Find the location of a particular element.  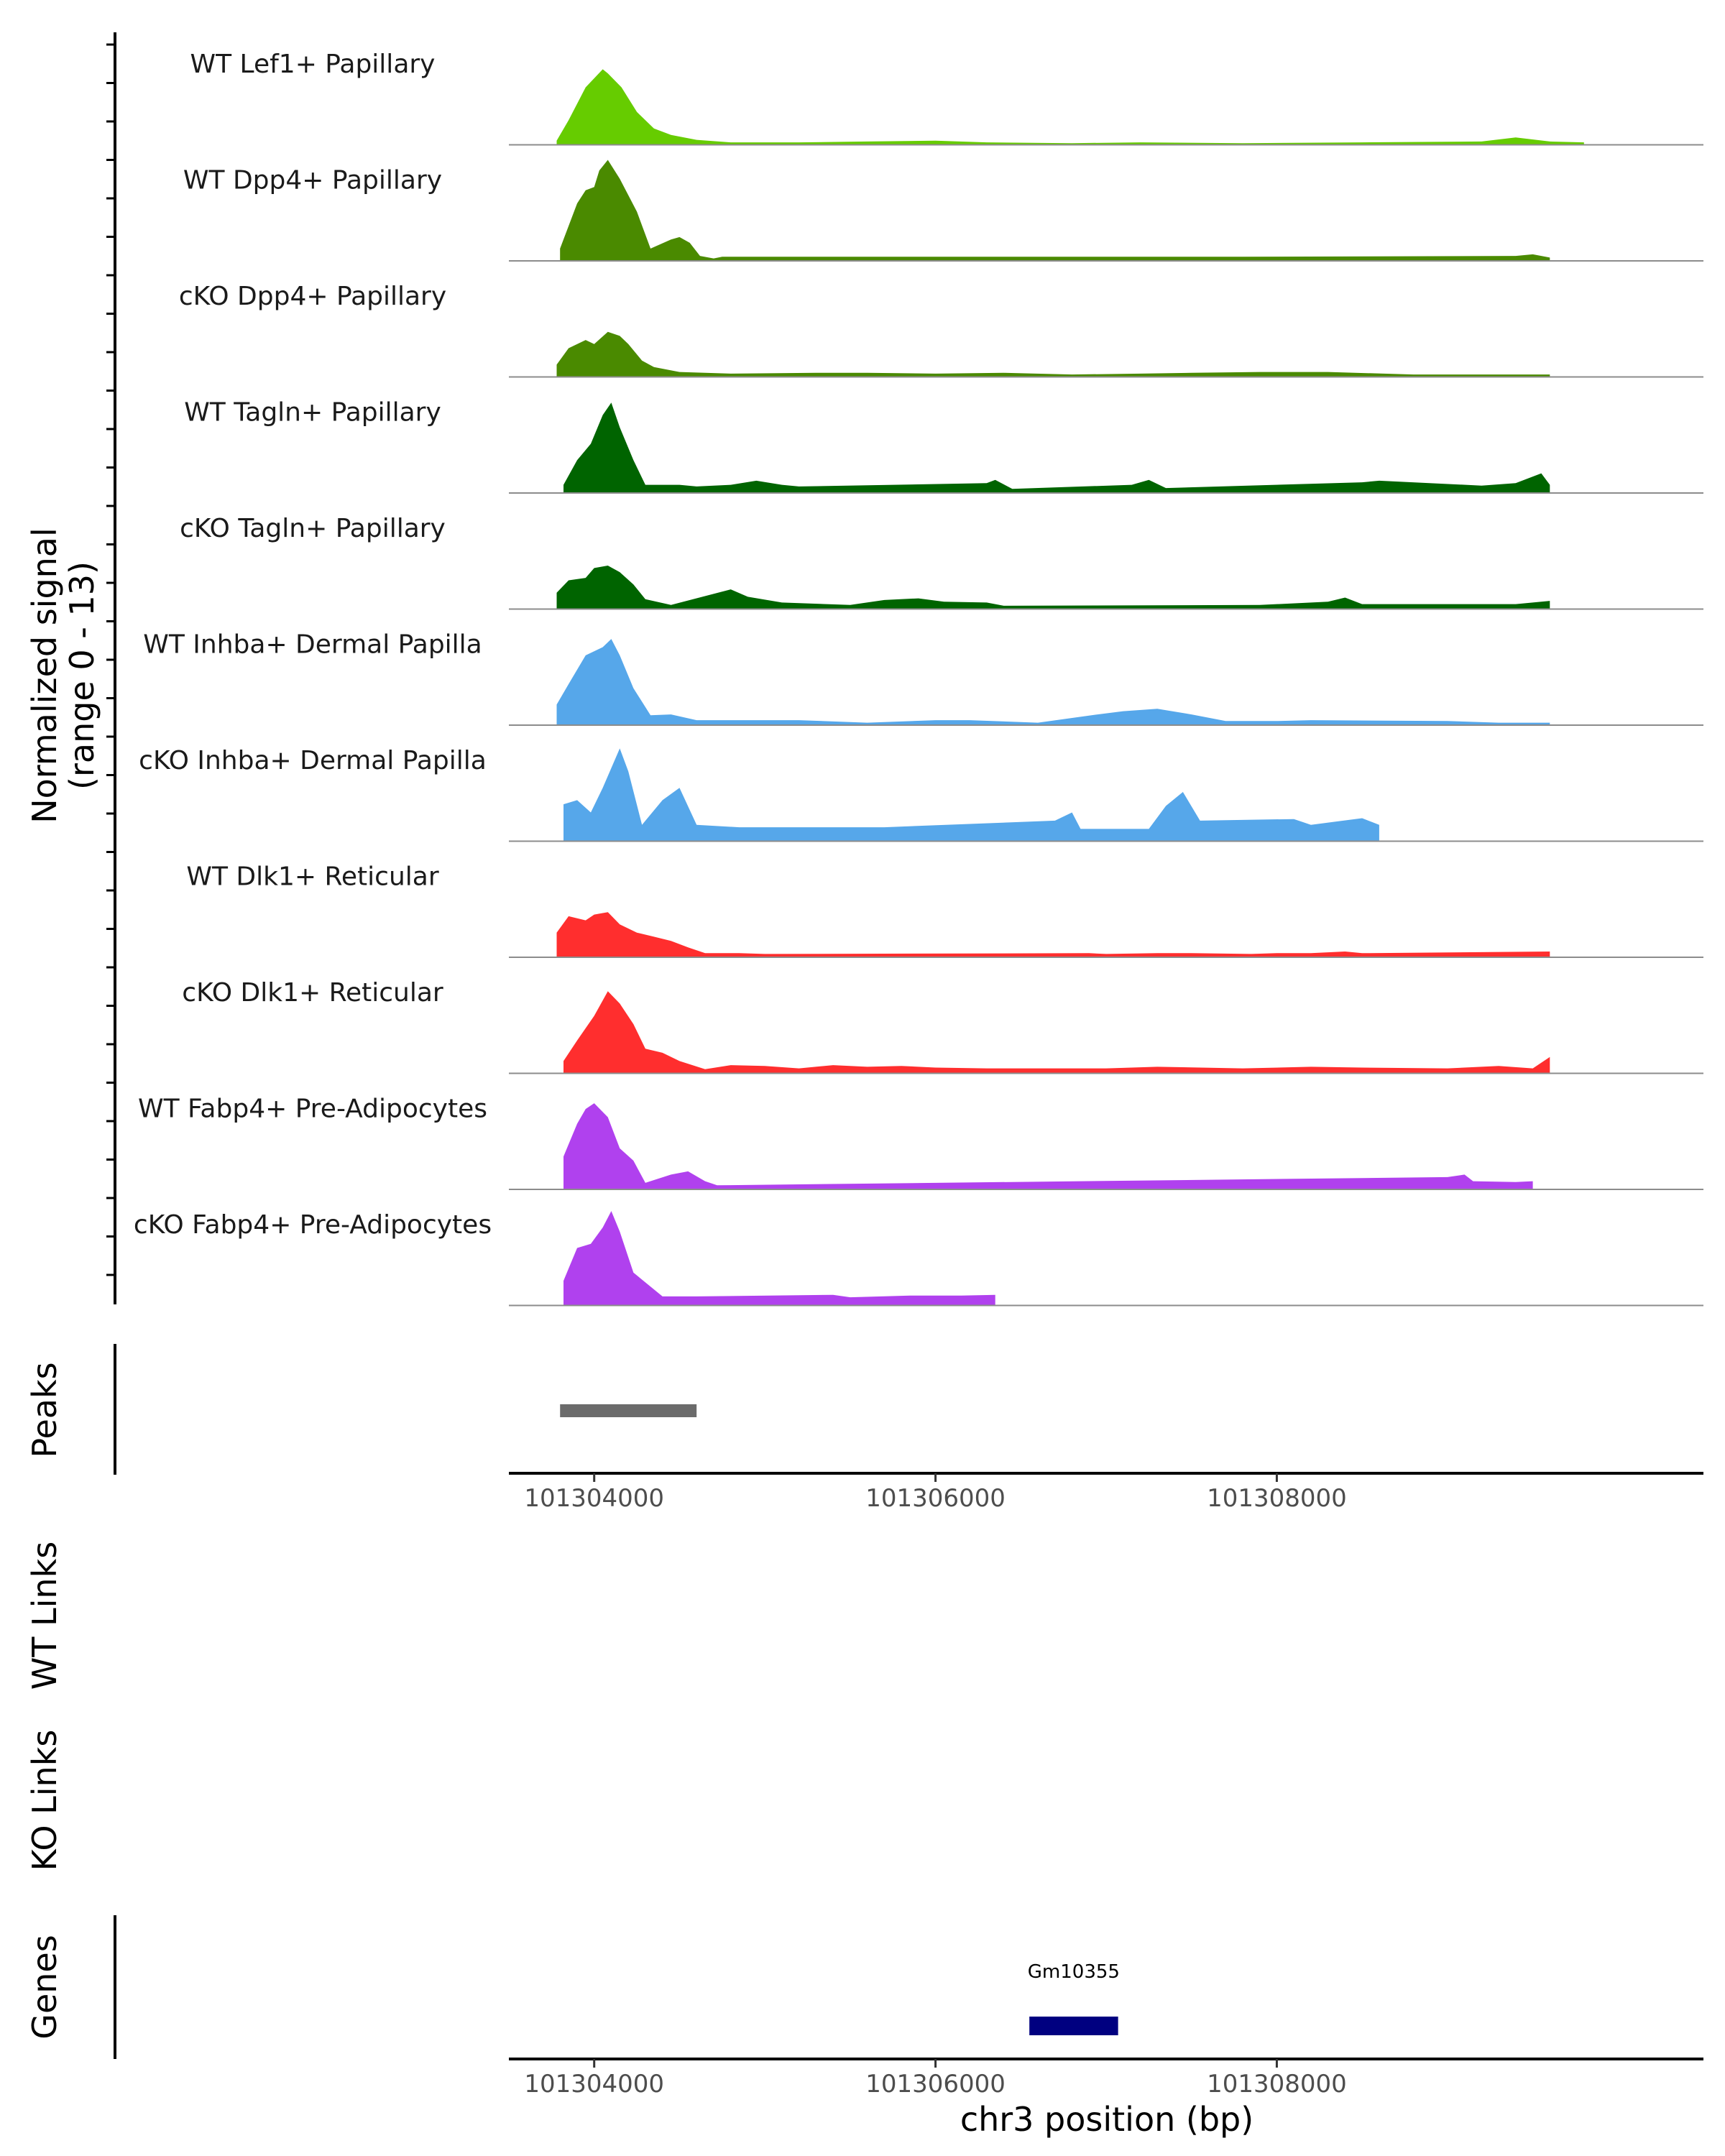

gene-name-label: Gm10355 is located at coordinates (1074, 1972).